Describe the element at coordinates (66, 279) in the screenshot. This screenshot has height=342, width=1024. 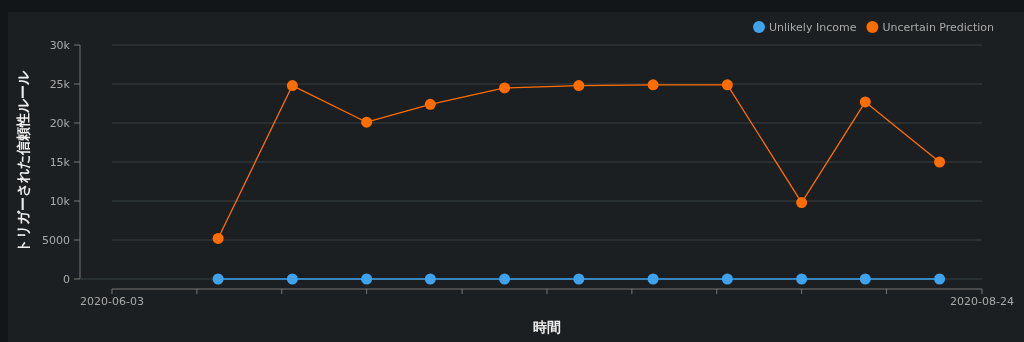
I see `y-tick-label: 0` at that location.